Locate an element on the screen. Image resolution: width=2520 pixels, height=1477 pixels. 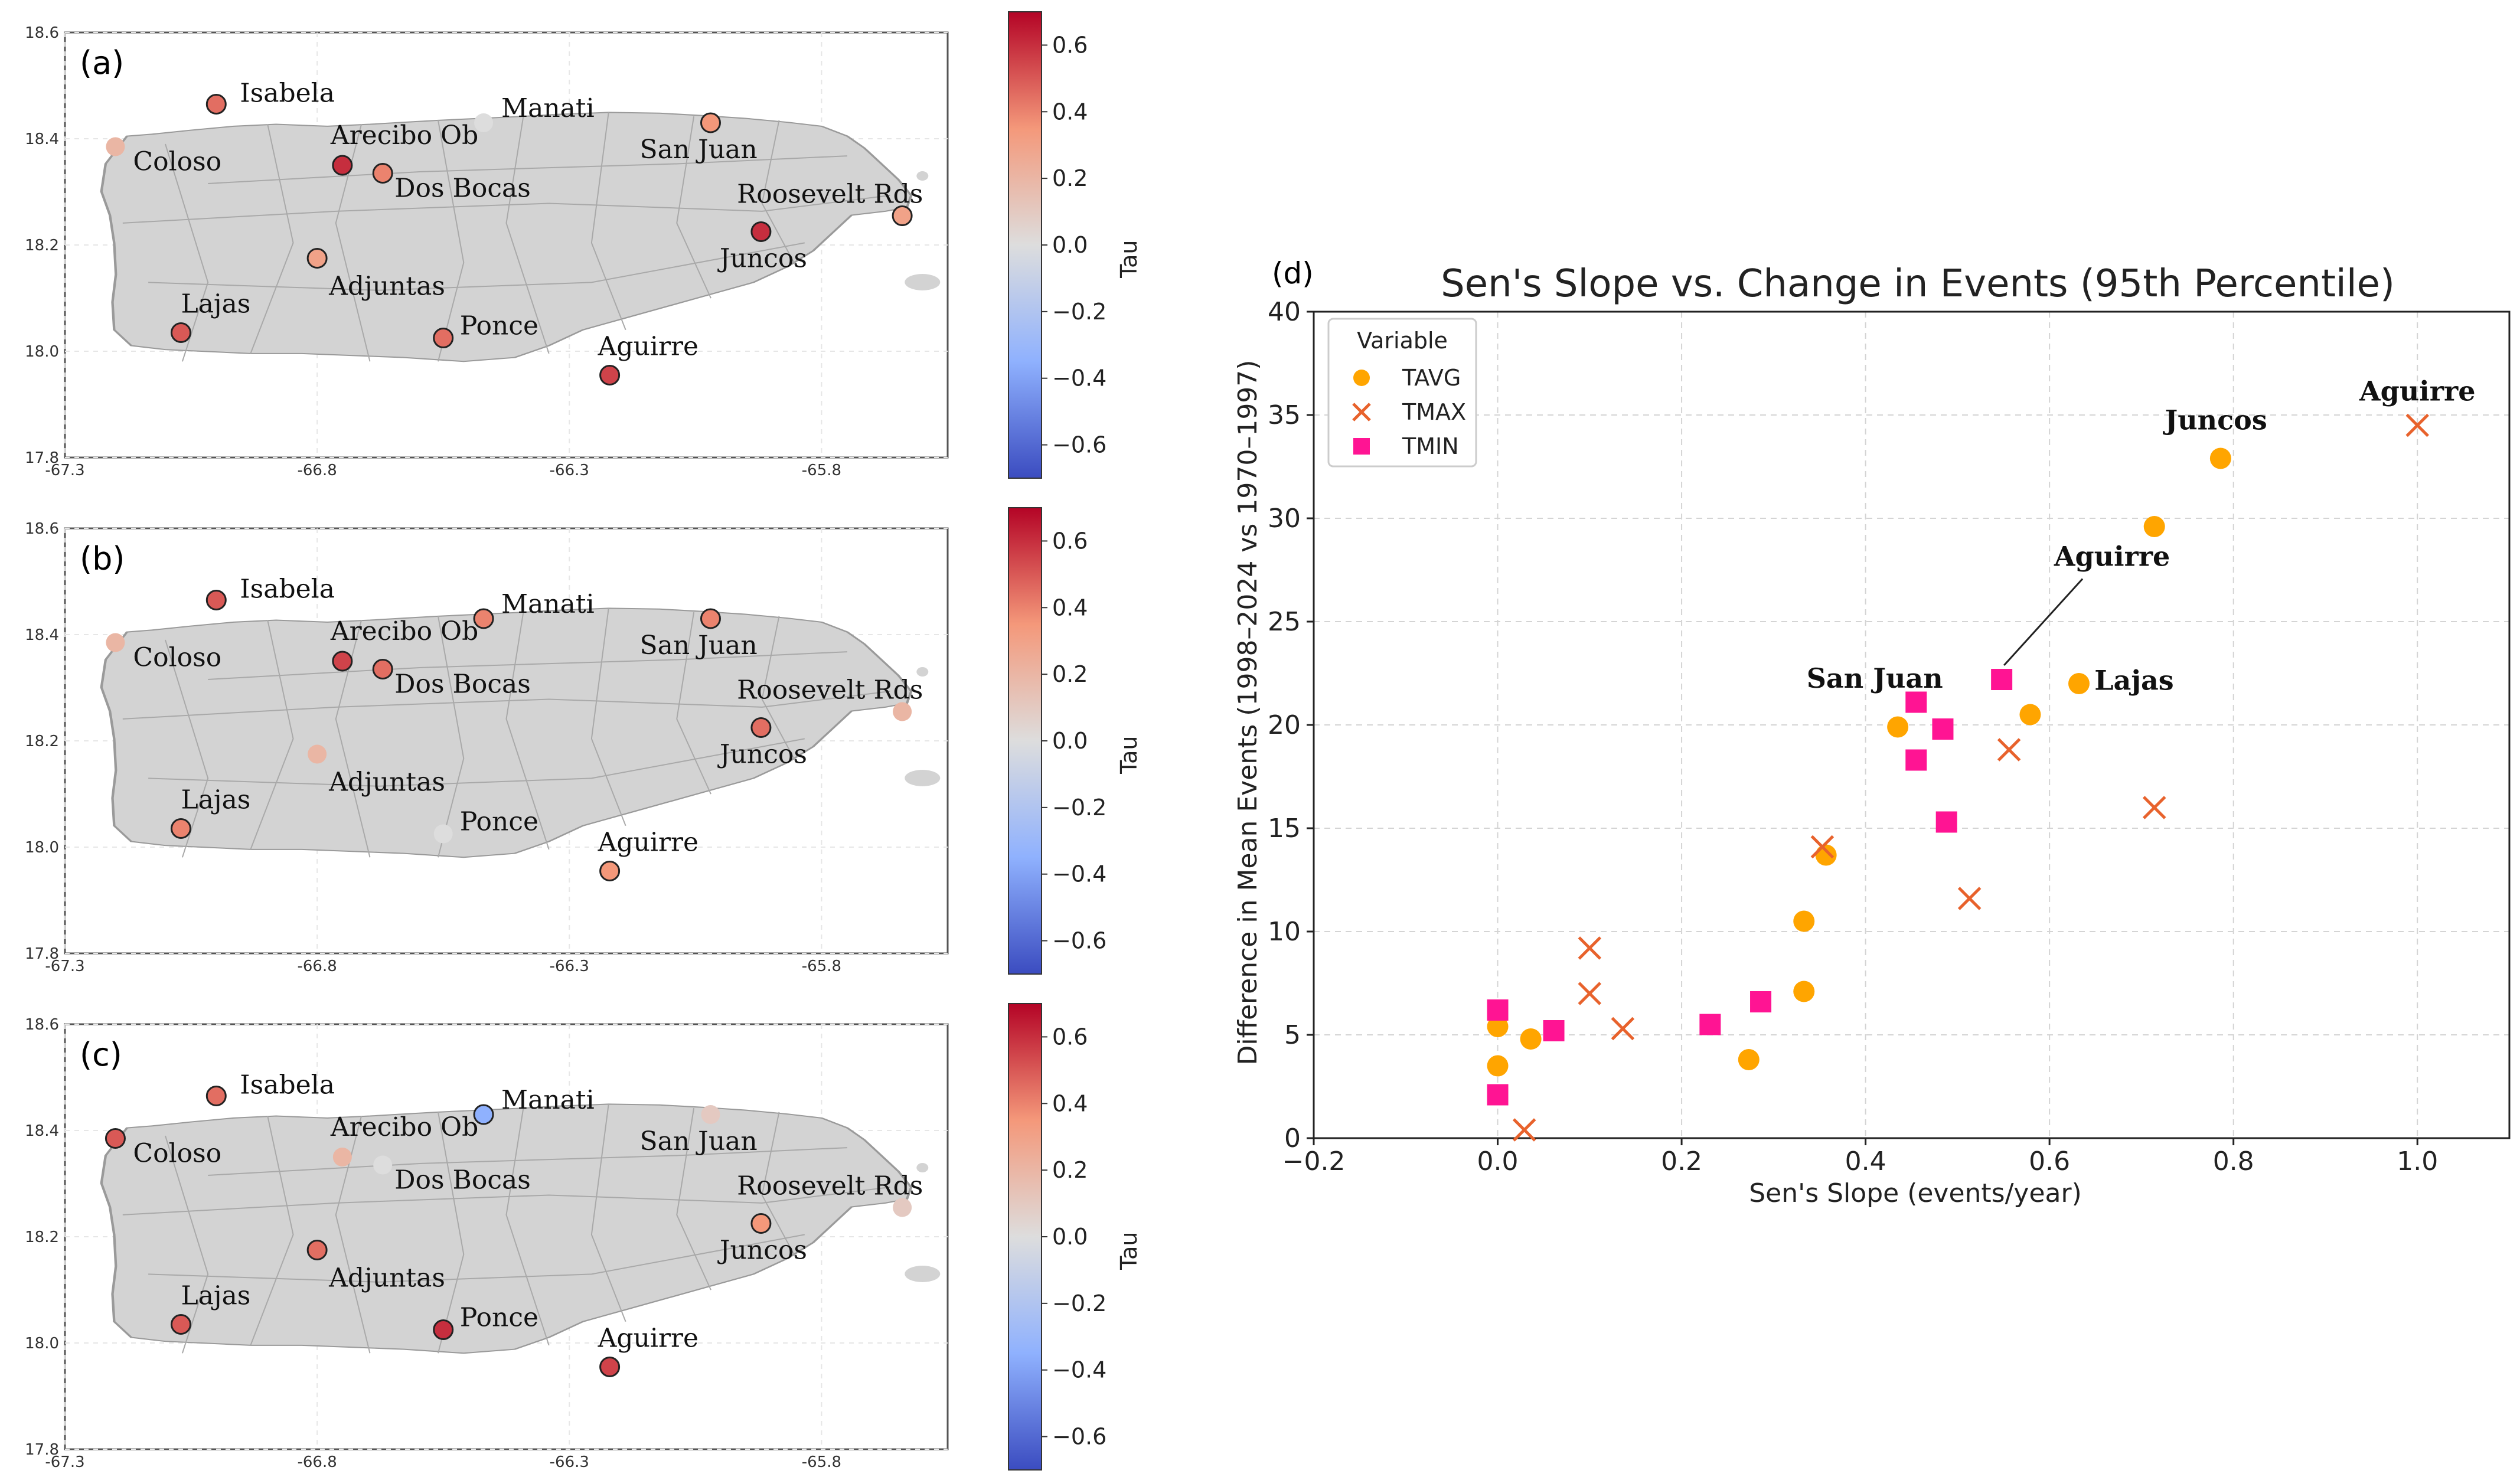
legend-marker-tmax is located at coordinates (1361, 412).